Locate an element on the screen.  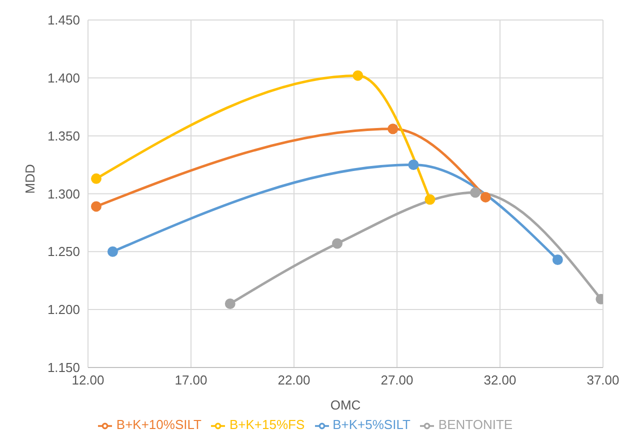
legend-label: B+K+10%SILT is located at coordinates (159, 424).